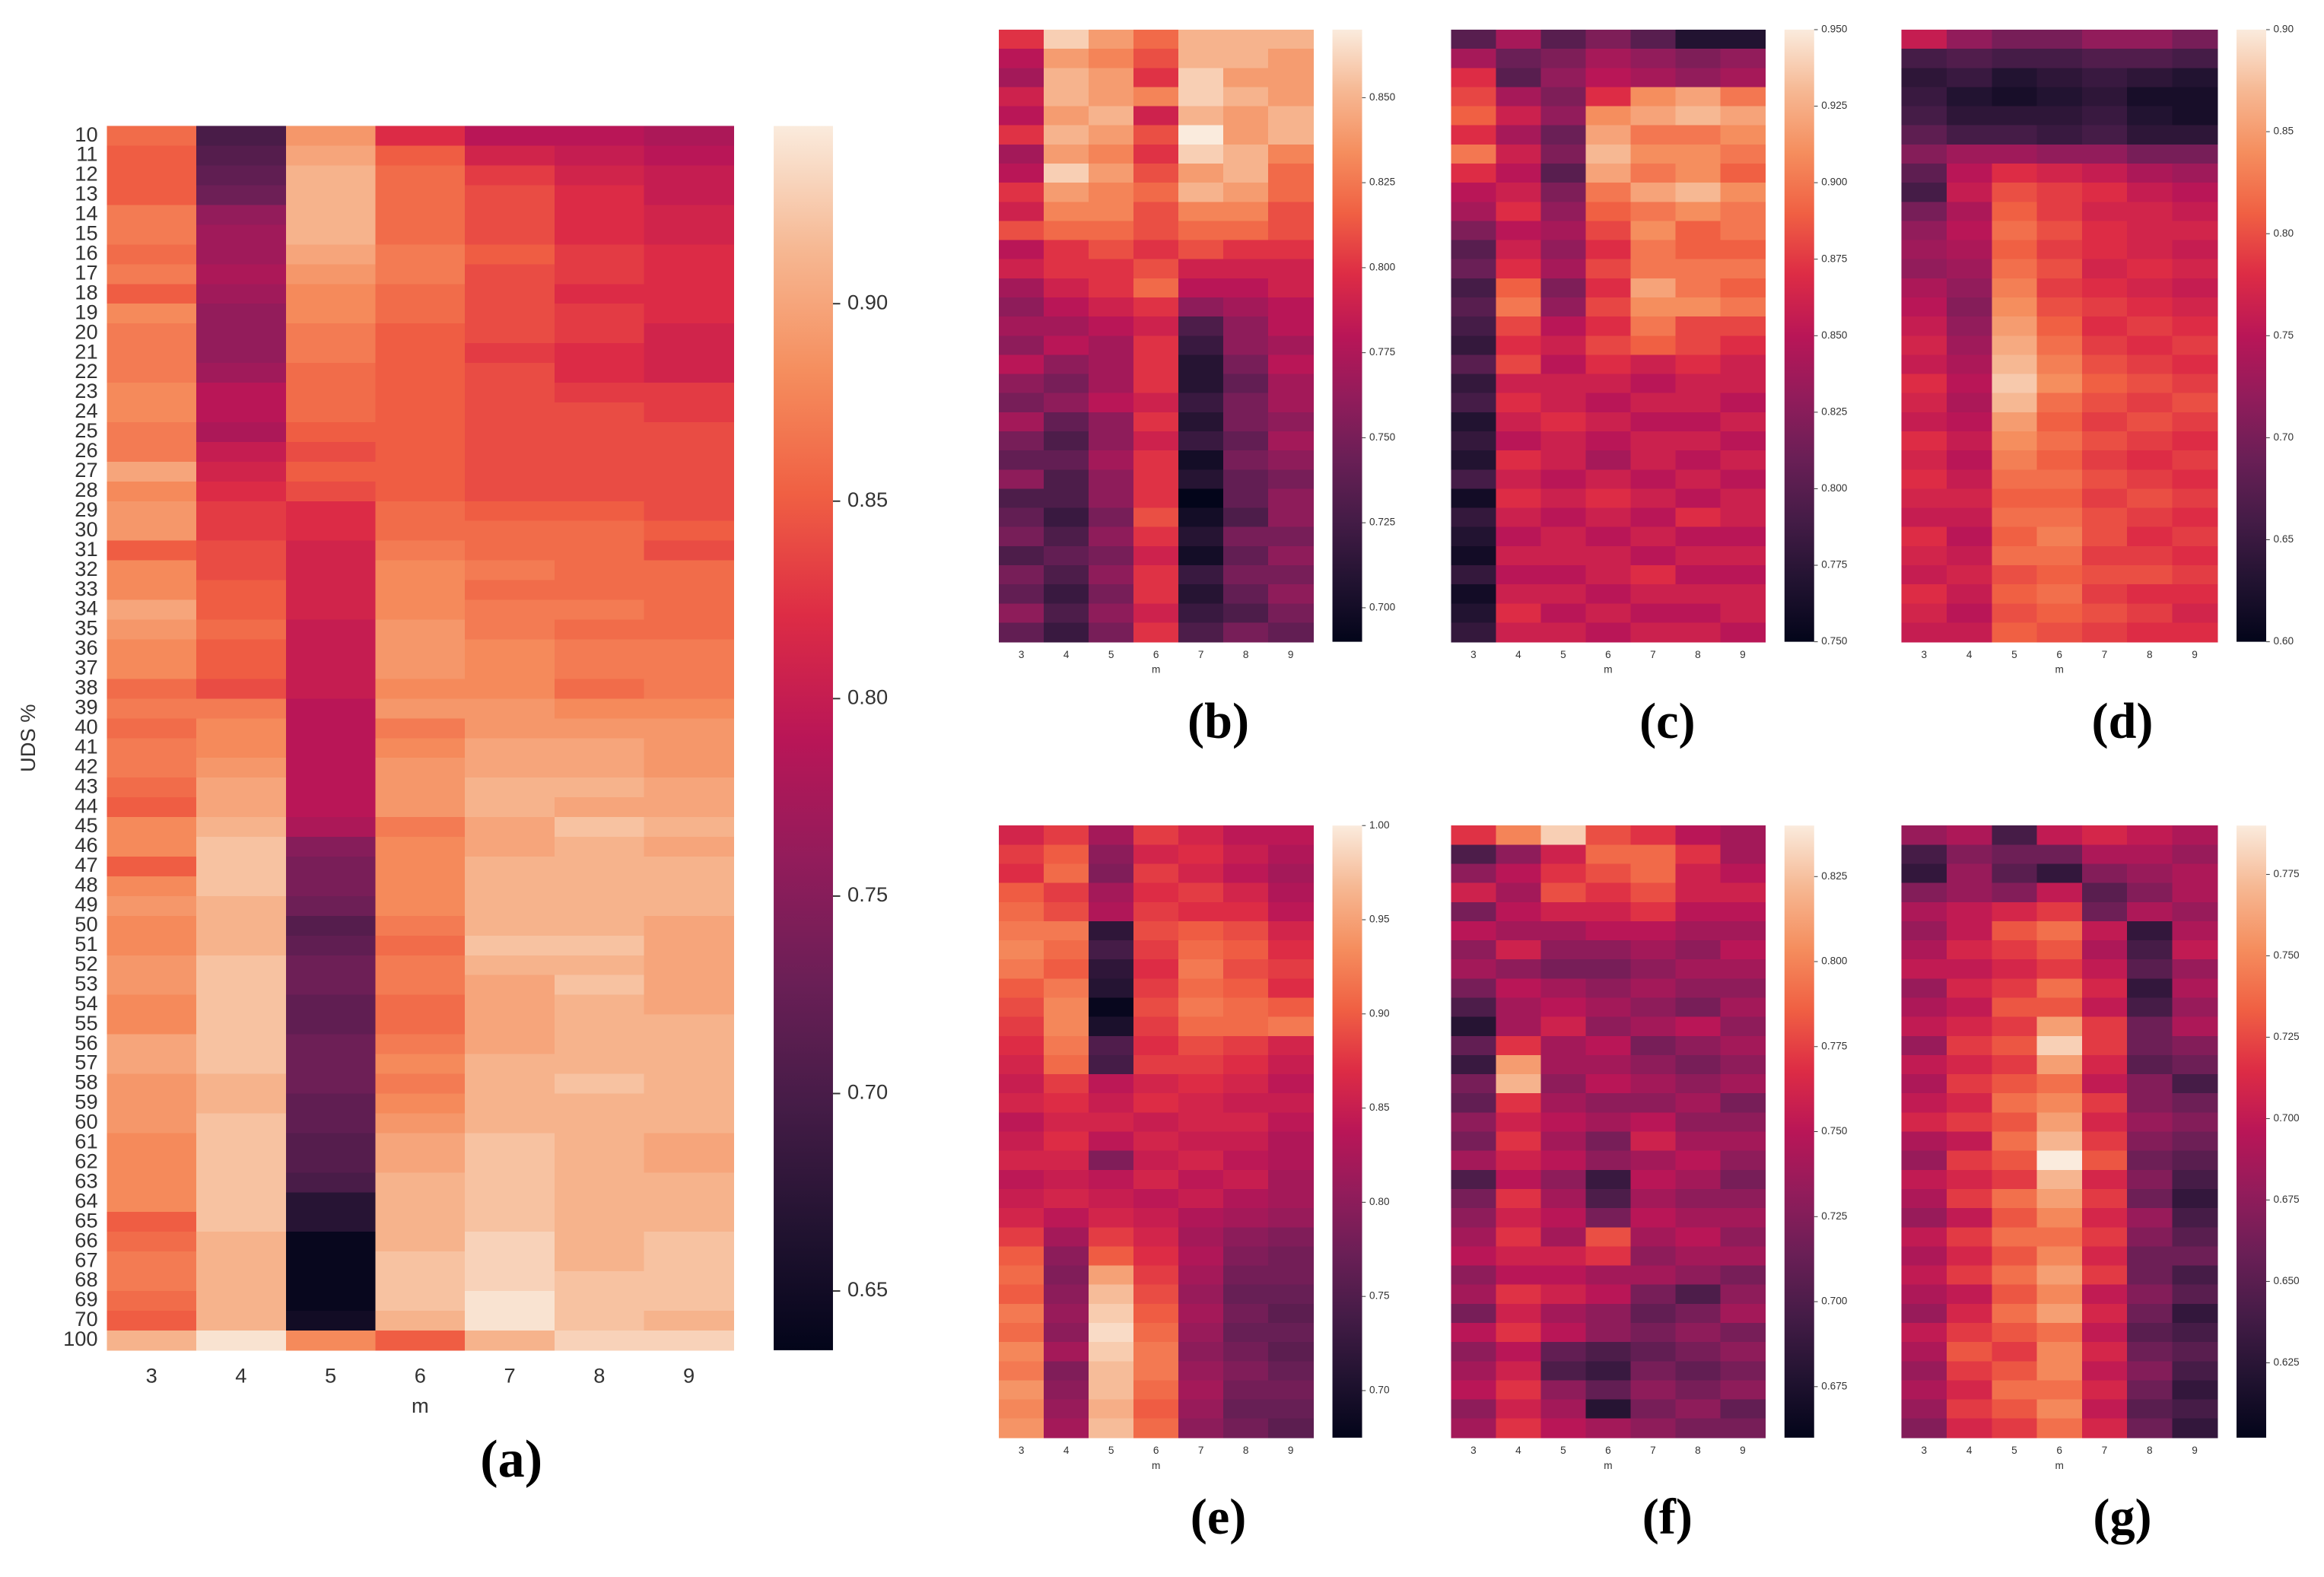  What do you see at coordinates (1834, 1301) in the screenshot?
I see `colorbar-tick-label: 0.700` at bounding box center [1834, 1301].